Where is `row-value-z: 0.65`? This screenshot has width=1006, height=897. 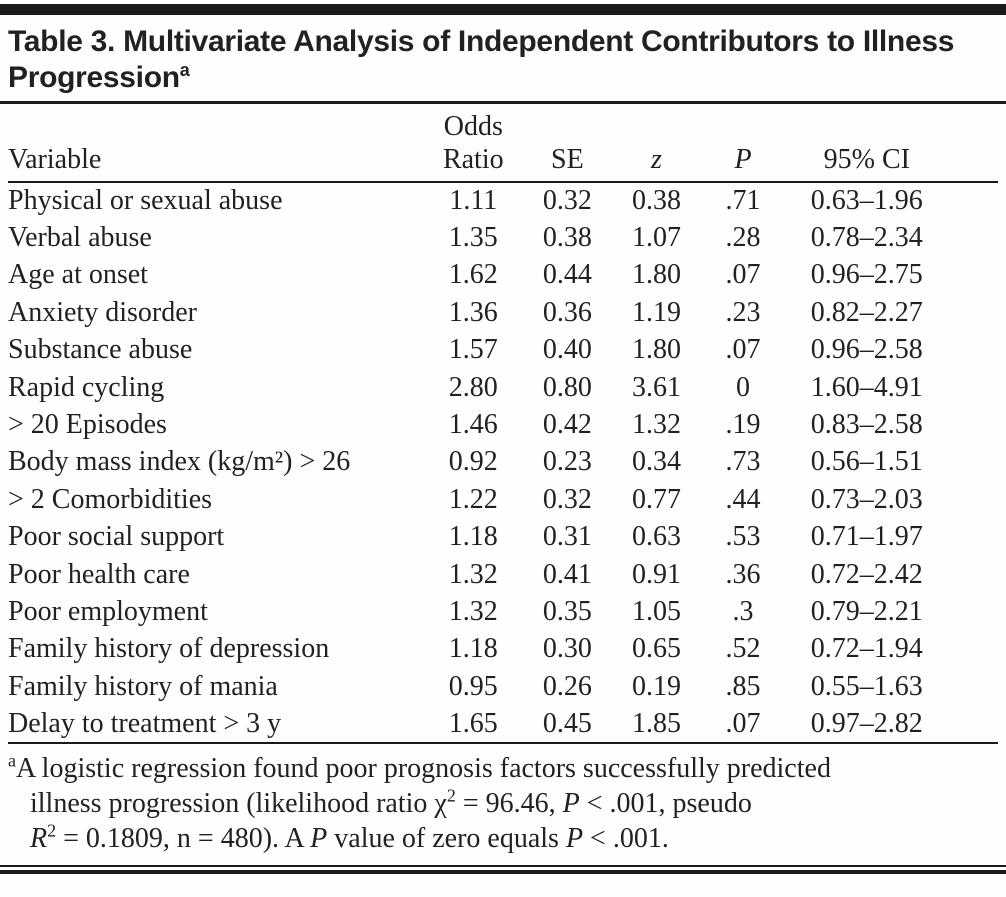 row-value-z: 0.65 is located at coordinates (656, 649).